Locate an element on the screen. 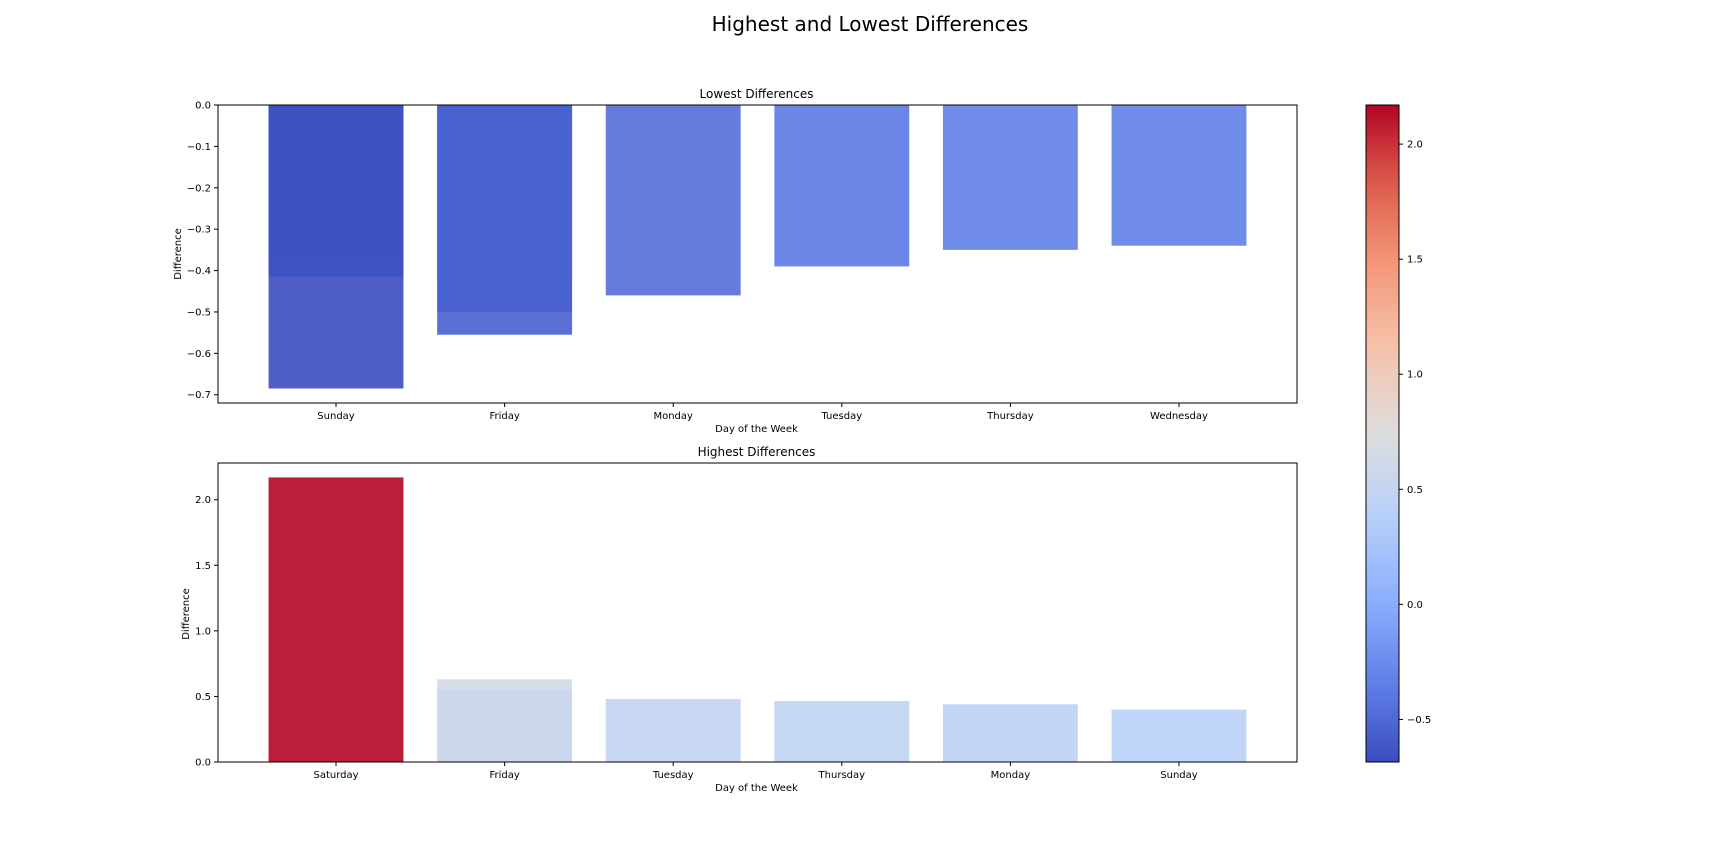  colorbar-tick-label: 2.0 is located at coordinates (1415, 145).